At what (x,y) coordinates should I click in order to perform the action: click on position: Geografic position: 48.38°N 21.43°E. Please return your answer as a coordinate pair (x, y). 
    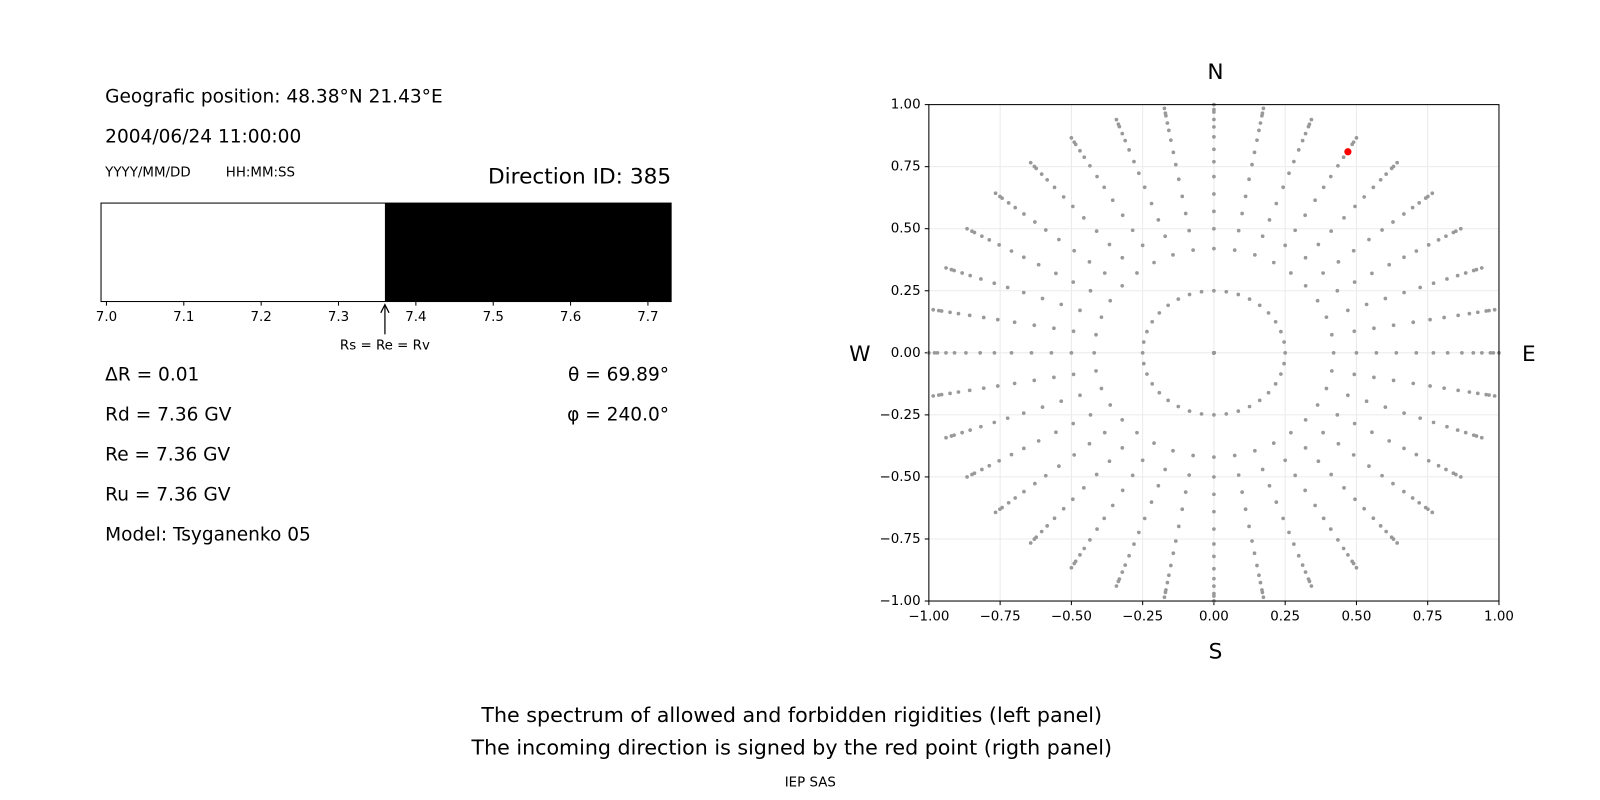
    Looking at the image, I should click on (274, 96).